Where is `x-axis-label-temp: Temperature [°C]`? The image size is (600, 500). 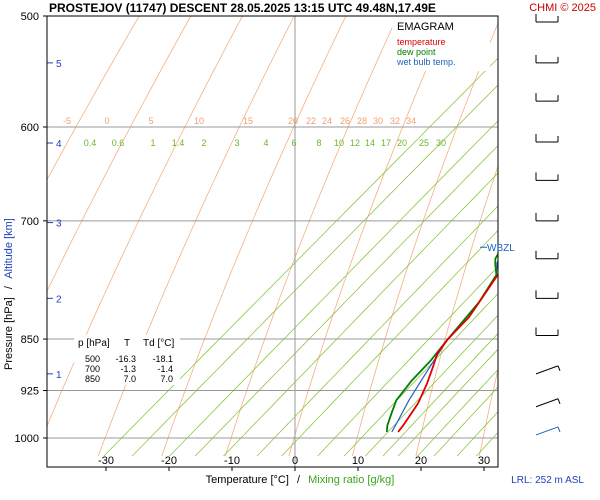
x-axis-label-temp: Temperature [°C] is located at coordinates (247, 480).